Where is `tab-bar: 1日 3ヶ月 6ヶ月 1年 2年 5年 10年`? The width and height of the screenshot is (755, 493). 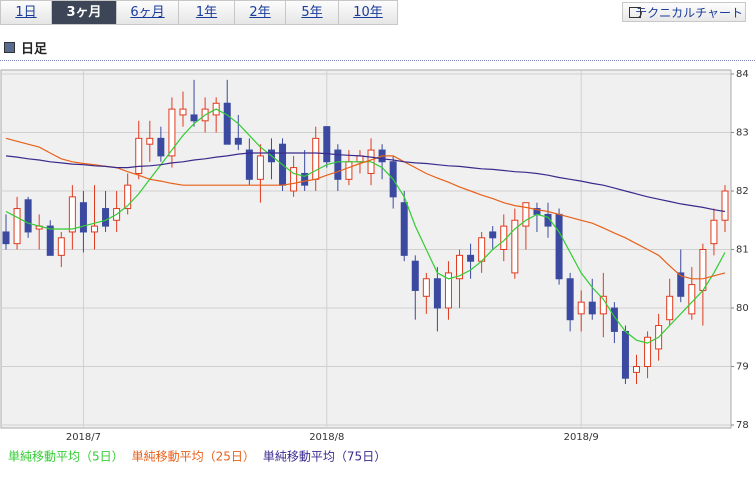 tab-bar: 1日 3ヶ月 6ヶ月 1年 2年 5年 10年 is located at coordinates (199, 12).